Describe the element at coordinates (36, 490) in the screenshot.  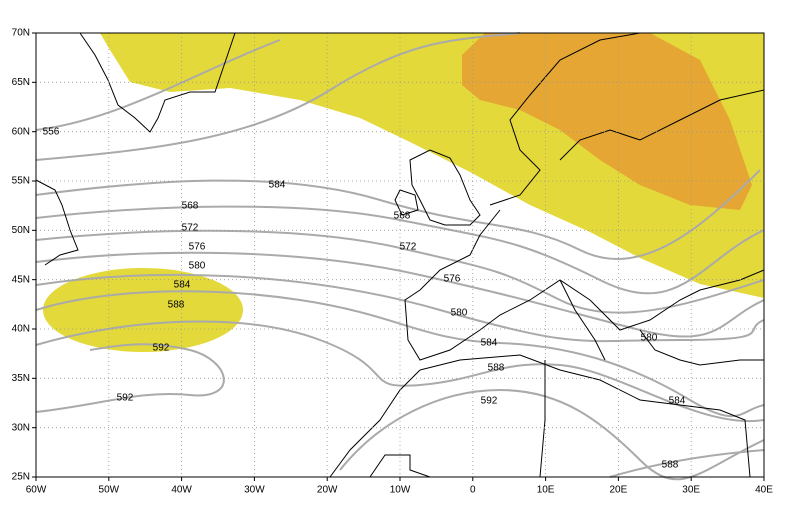
I see `lon-label: 60W` at that location.